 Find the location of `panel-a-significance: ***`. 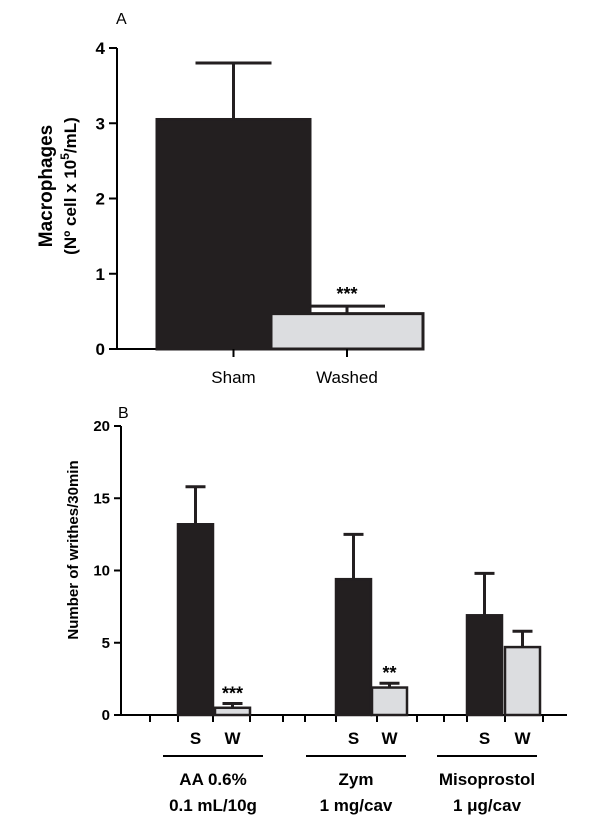

panel-a-significance: *** is located at coordinates (346, 294).